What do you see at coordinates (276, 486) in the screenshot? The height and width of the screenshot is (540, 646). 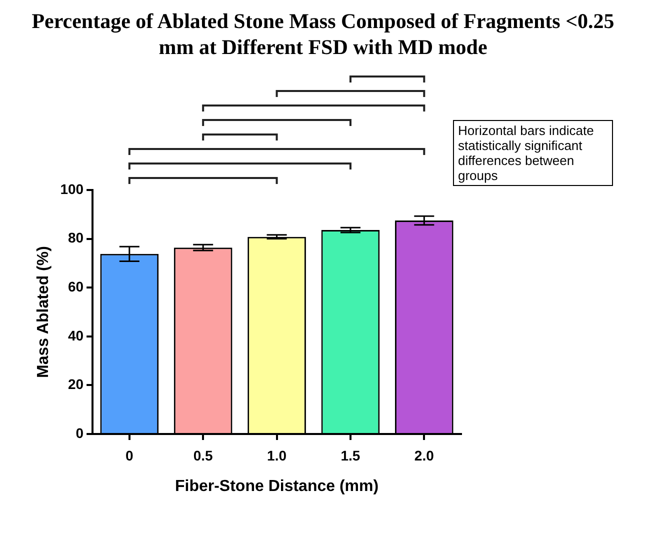 I see `x-axis-title: Fiber-Stone Distance (mm)` at bounding box center [276, 486].